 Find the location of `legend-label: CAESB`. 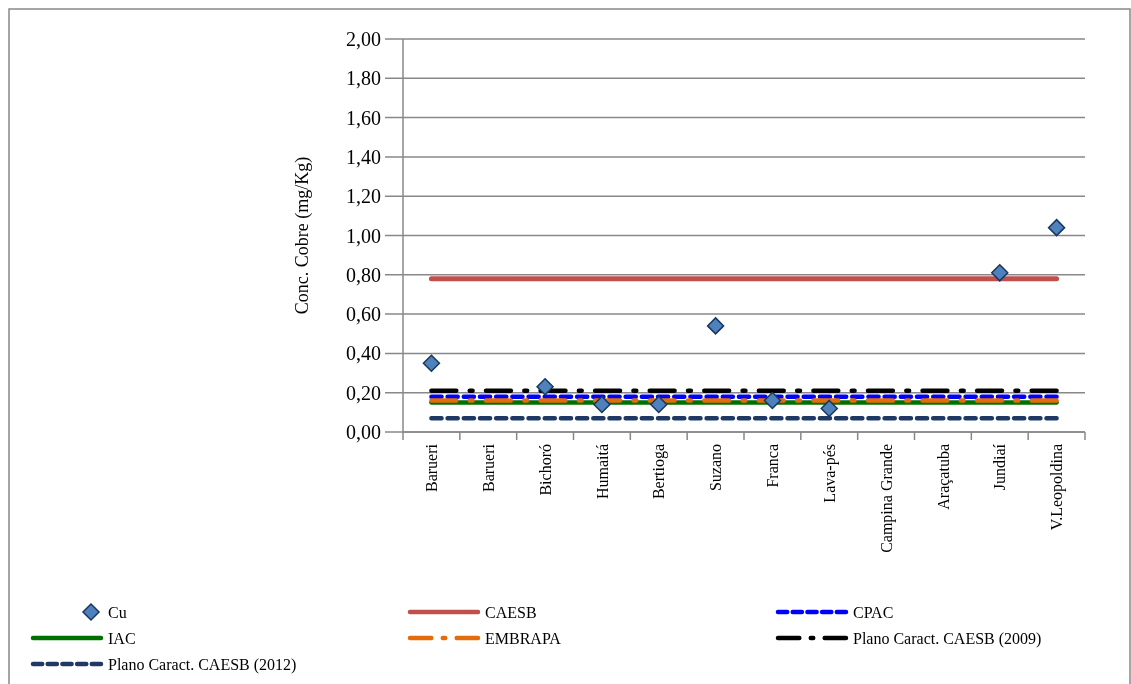

legend-label: CAESB is located at coordinates (511, 612).